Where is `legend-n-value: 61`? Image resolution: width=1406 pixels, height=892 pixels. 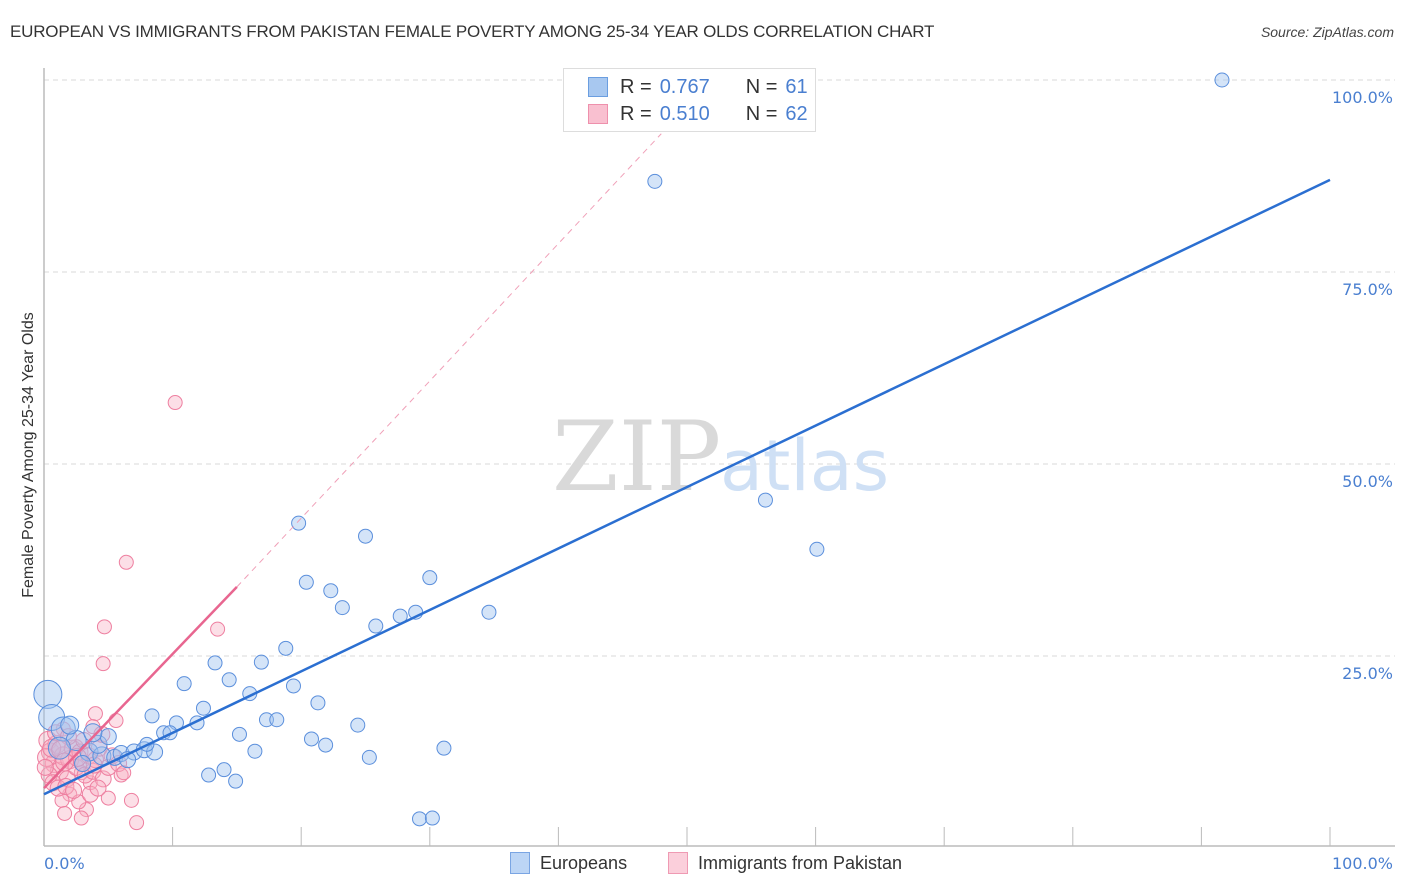
legend-n-value: 61 is located at coordinates (796, 86).